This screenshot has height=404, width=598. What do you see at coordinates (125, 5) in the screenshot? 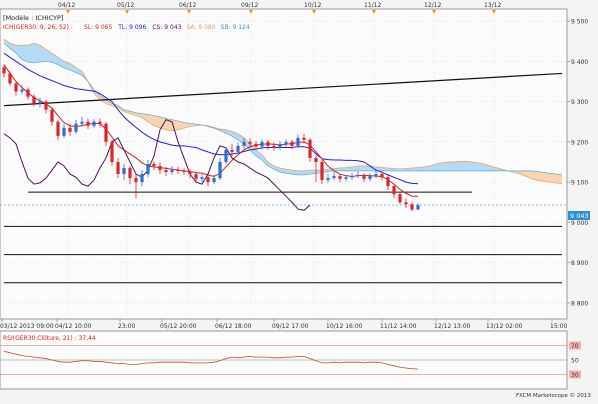
I see `top-date-label: 05/12` at bounding box center [125, 5].